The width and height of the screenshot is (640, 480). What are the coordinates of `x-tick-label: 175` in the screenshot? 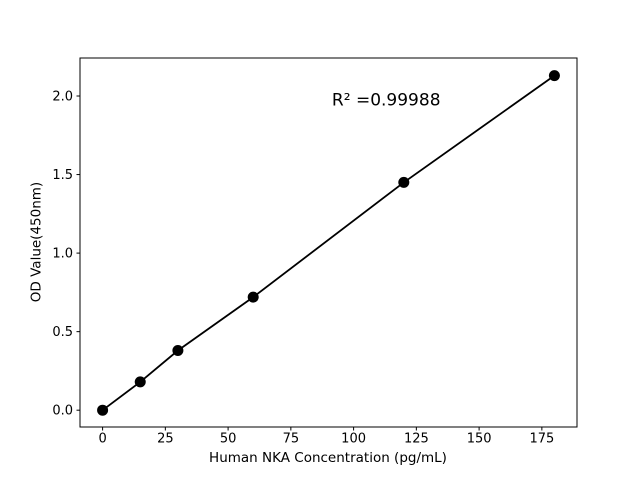 It's located at (541, 439).